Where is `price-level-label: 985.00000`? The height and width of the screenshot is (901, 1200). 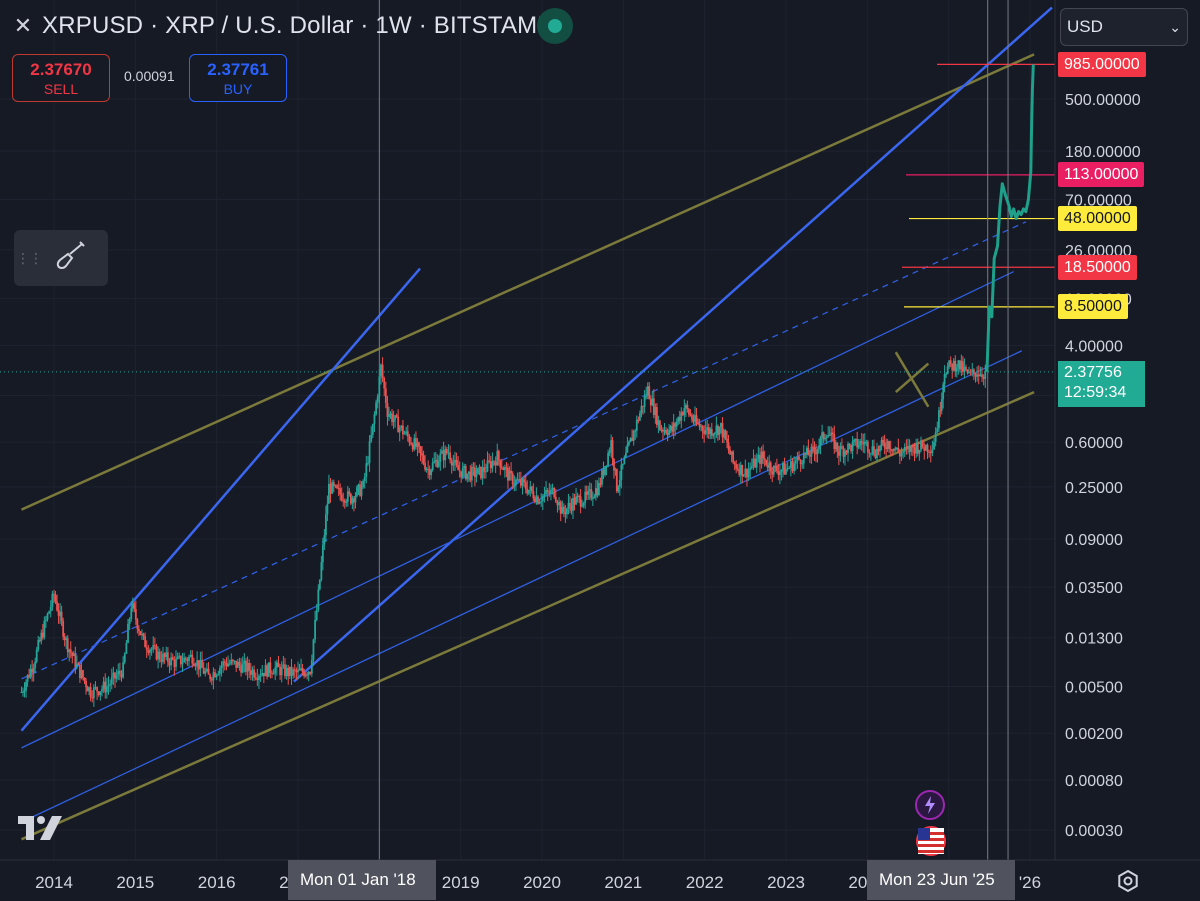
price-level-label: 985.00000 is located at coordinates (1102, 64).